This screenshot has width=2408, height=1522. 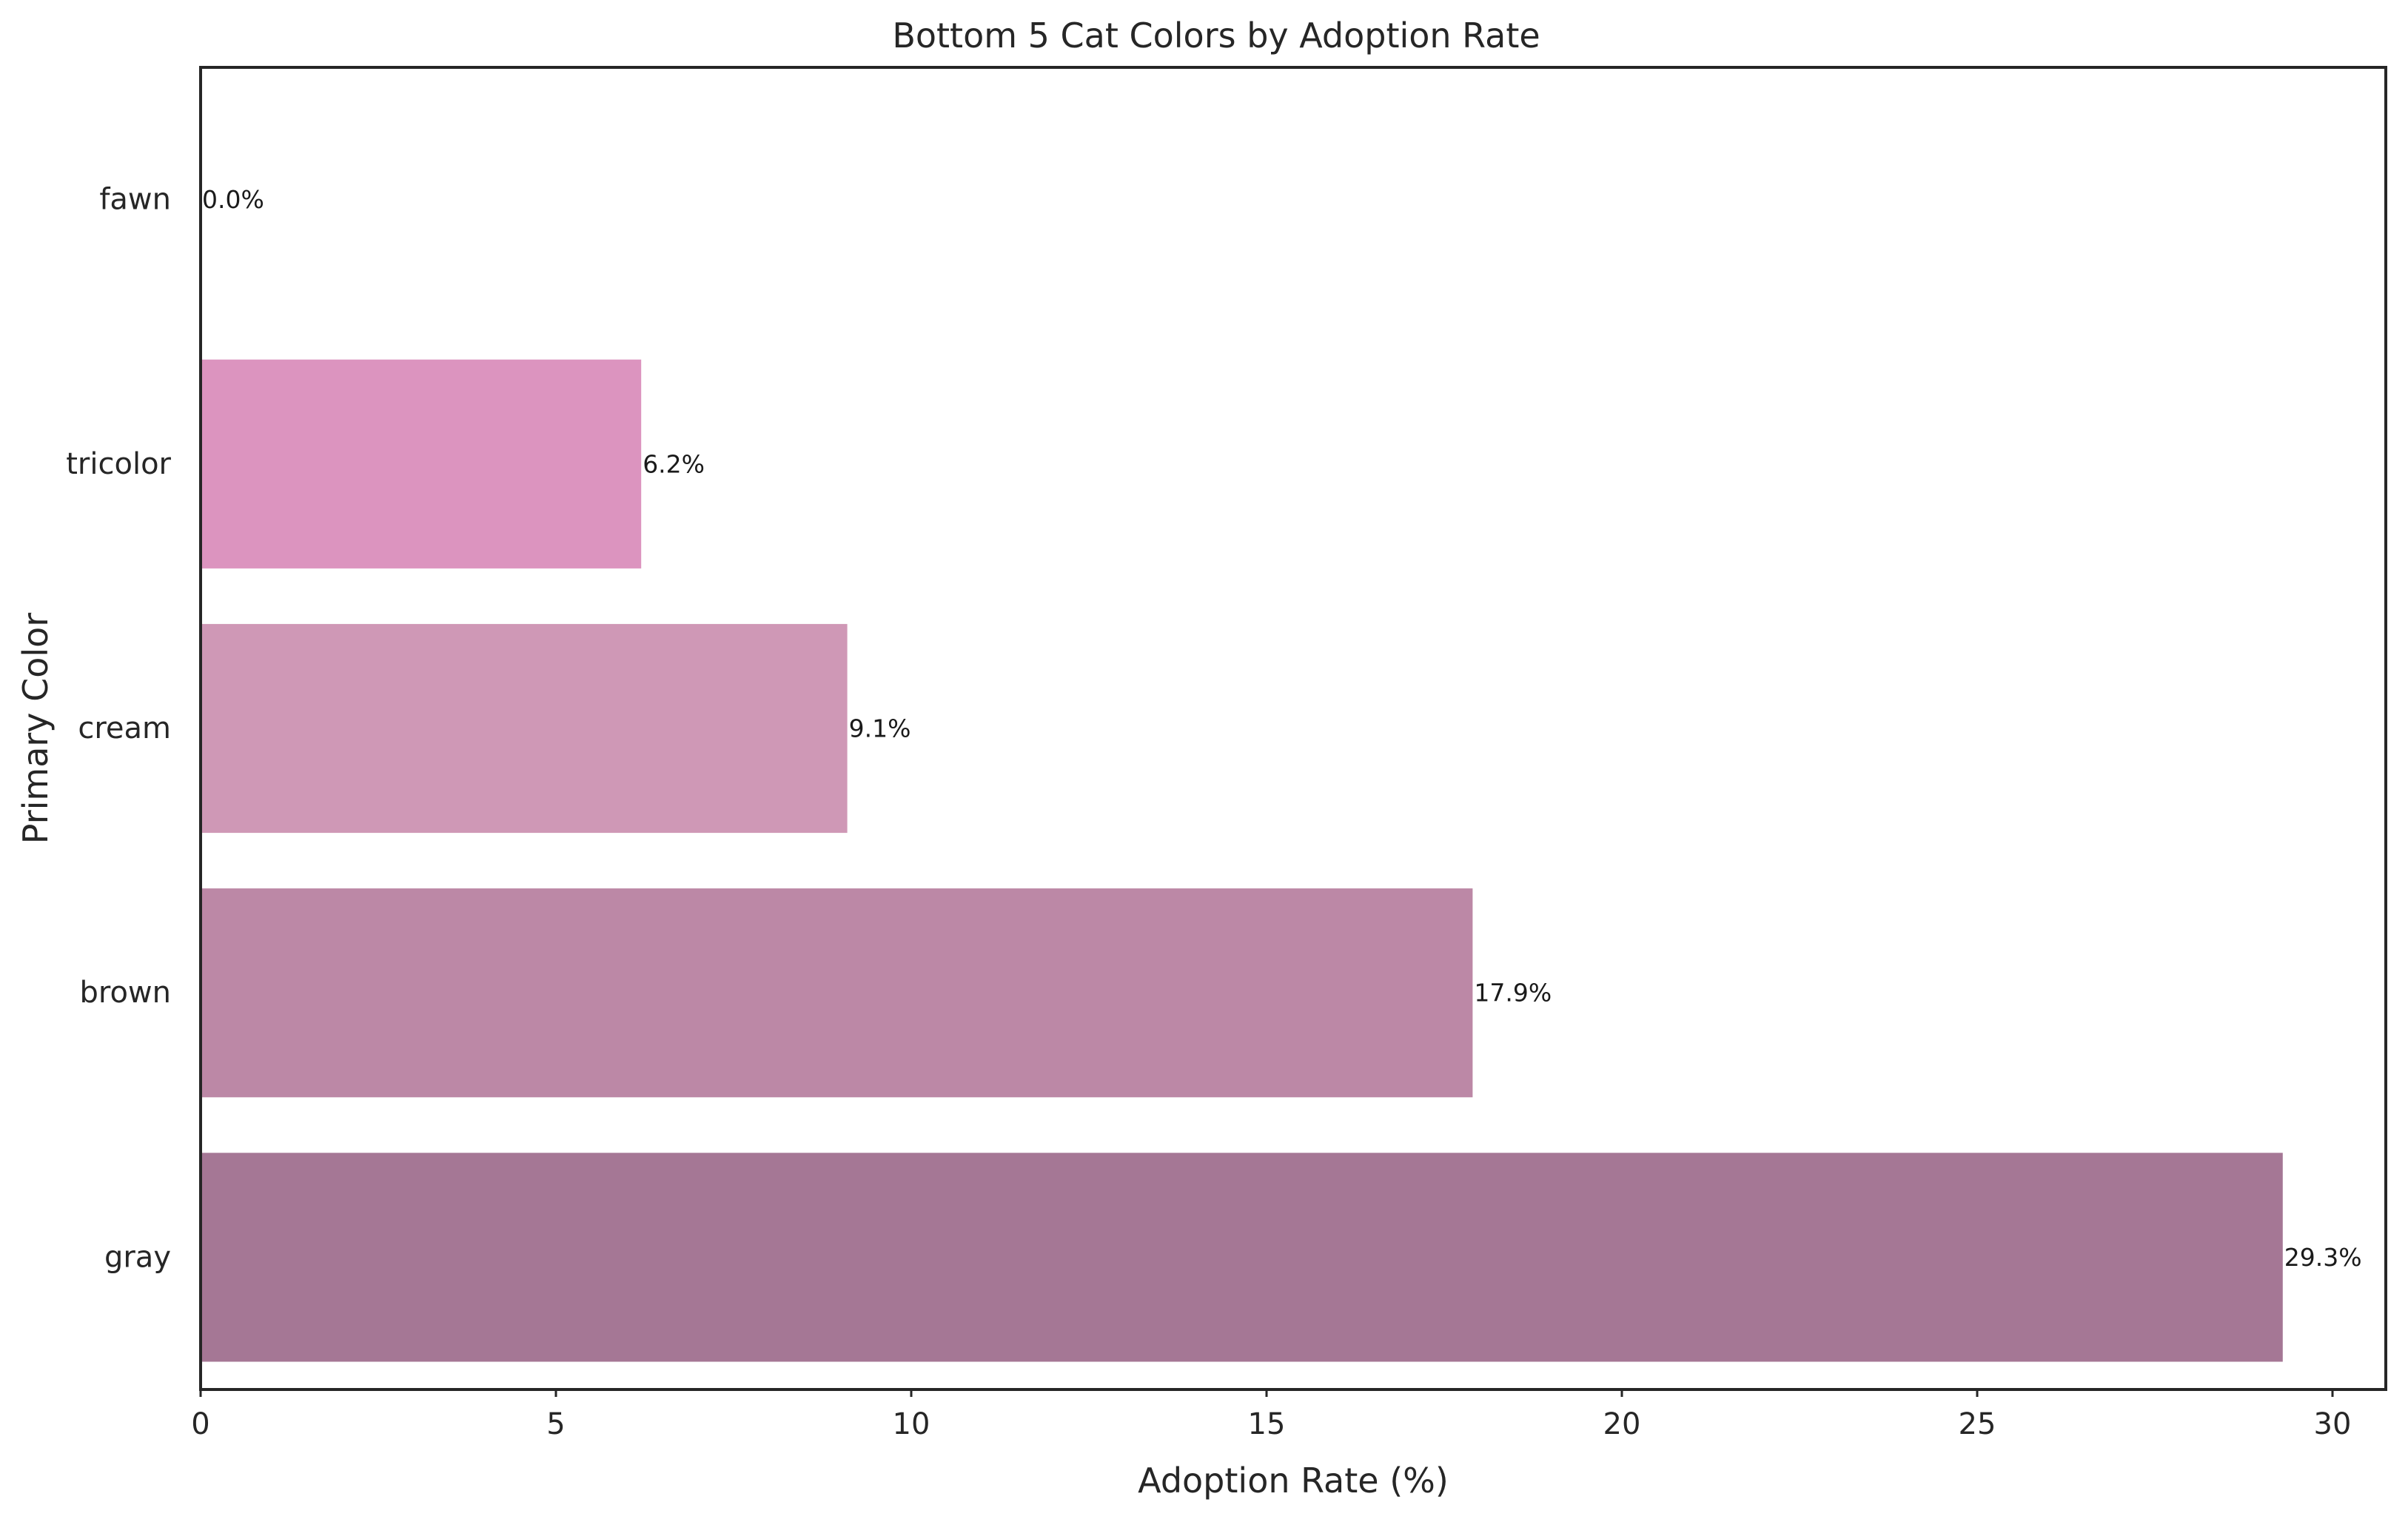 What do you see at coordinates (1267, 1424) in the screenshot?
I see `x-tick-label: 15` at bounding box center [1267, 1424].